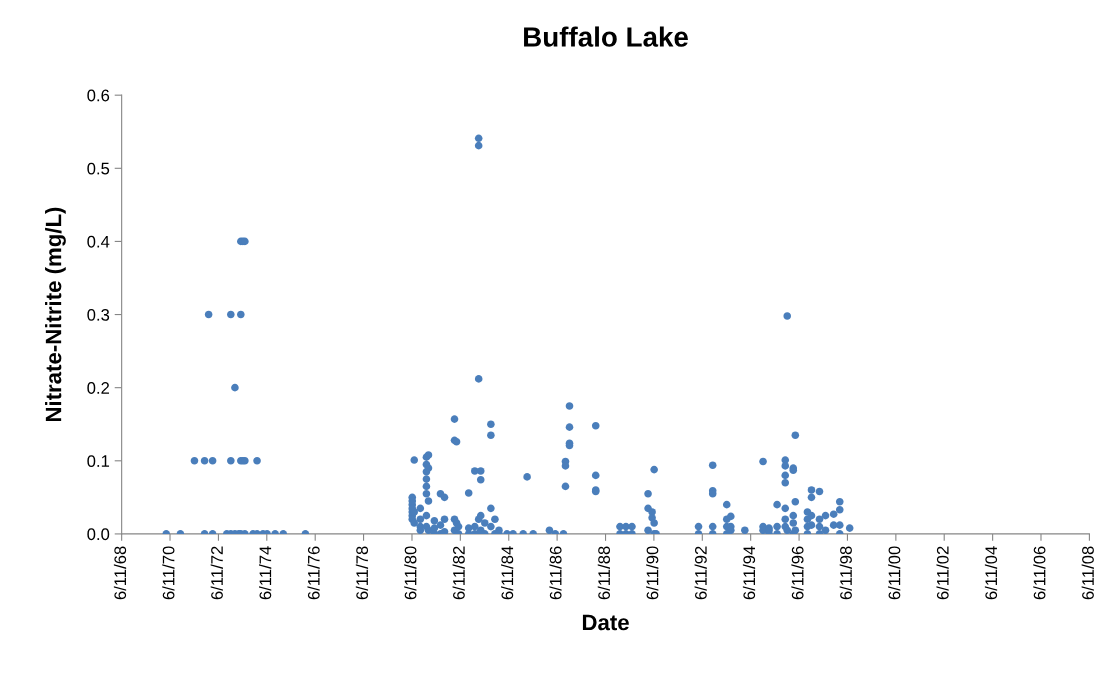 This screenshot has width=1106, height=675. Describe the element at coordinates (265, 573) in the screenshot. I see `x-tick-label: 6/11/74` at that location.